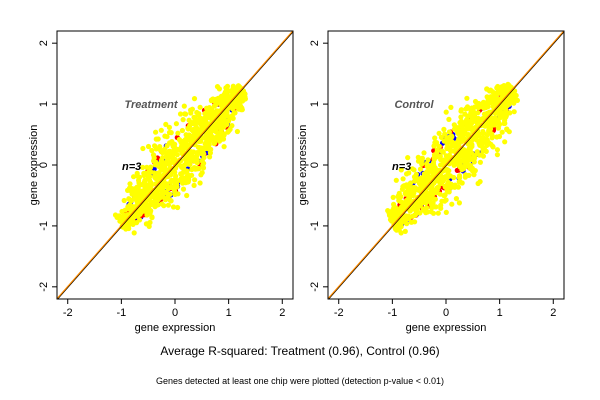 Image resolution: width=600 pixels, height=400 pixels. What do you see at coordinates (131, 167) in the screenshot?
I see `treatment-n-label: n=3` at bounding box center [131, 167].